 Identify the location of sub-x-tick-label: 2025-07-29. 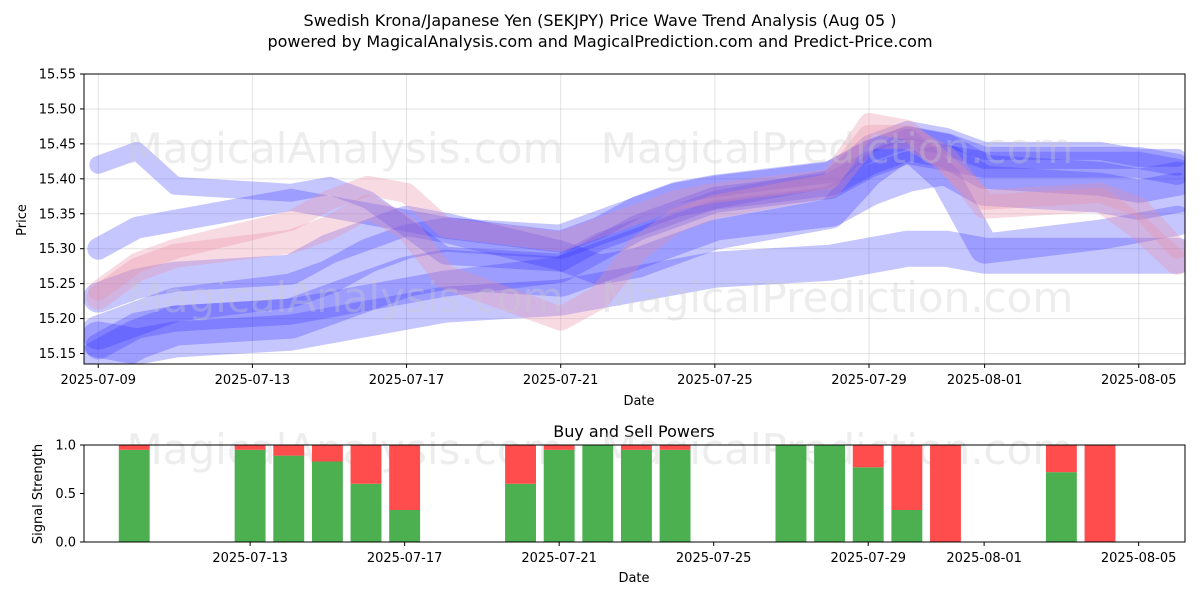
(868, 558).